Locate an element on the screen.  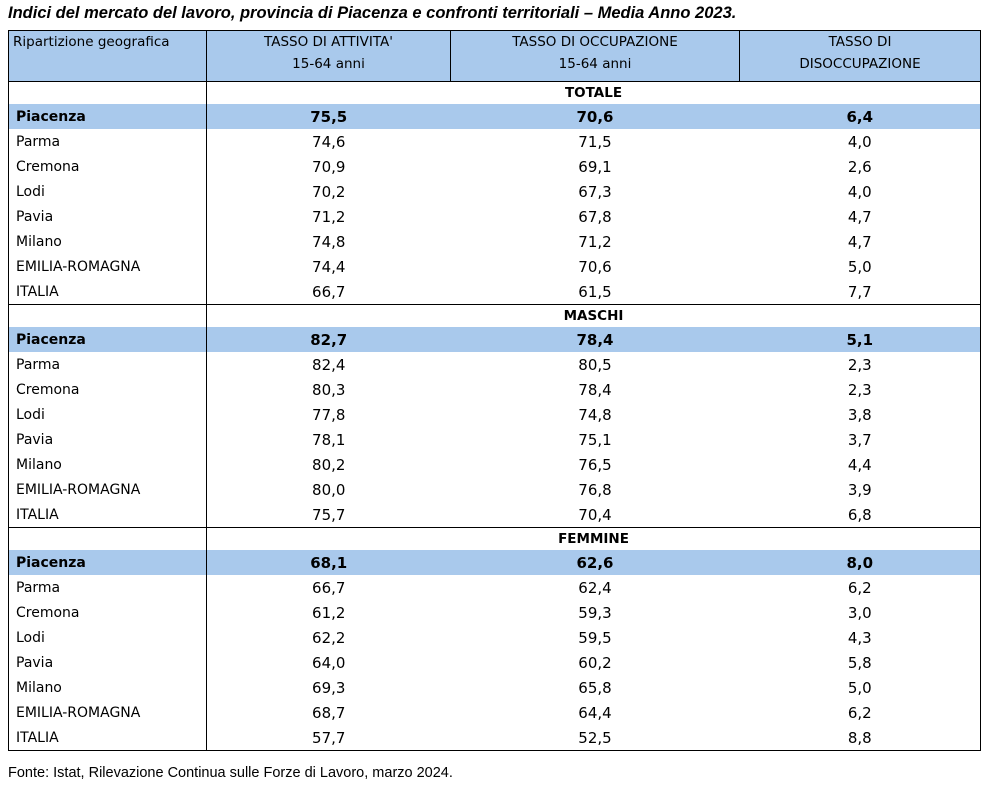
section-label: TOTALE is located at coordinates (593, 92).